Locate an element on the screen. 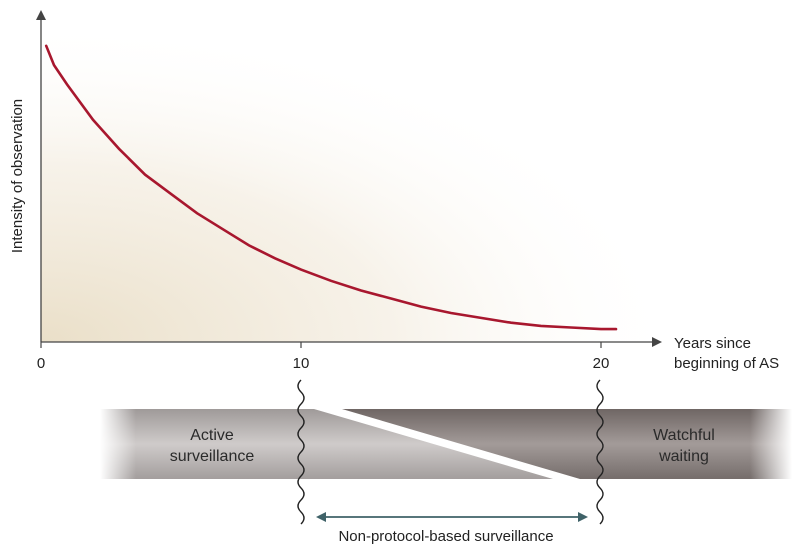 The width and height of the screenshot is (808, 547). watchful-waiting-label-line-1: Watchful is located at coordinates (684, 435).